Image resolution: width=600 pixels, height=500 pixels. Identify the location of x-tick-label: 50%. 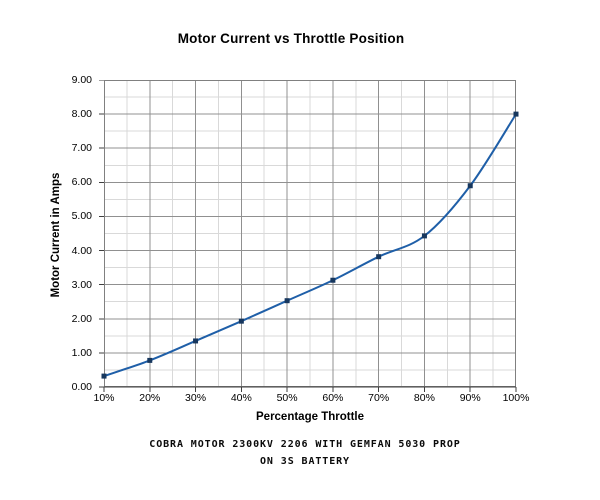
(287, 398).